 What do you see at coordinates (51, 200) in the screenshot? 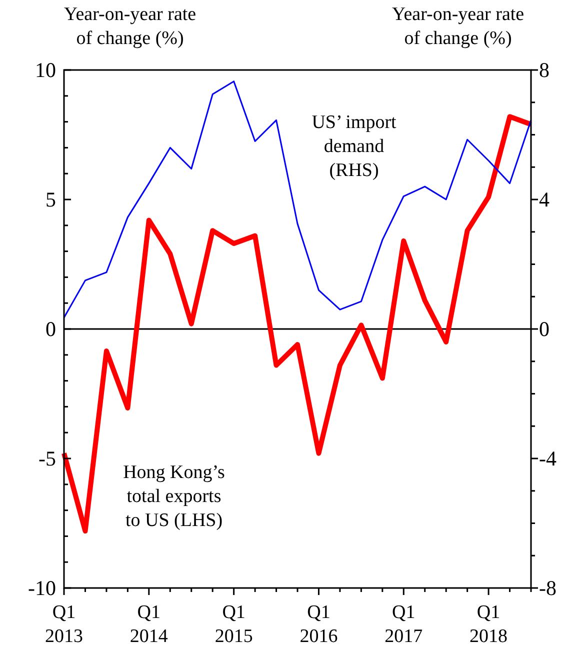
I see `y-tick-label: 5` at bounding box center [51, 200].